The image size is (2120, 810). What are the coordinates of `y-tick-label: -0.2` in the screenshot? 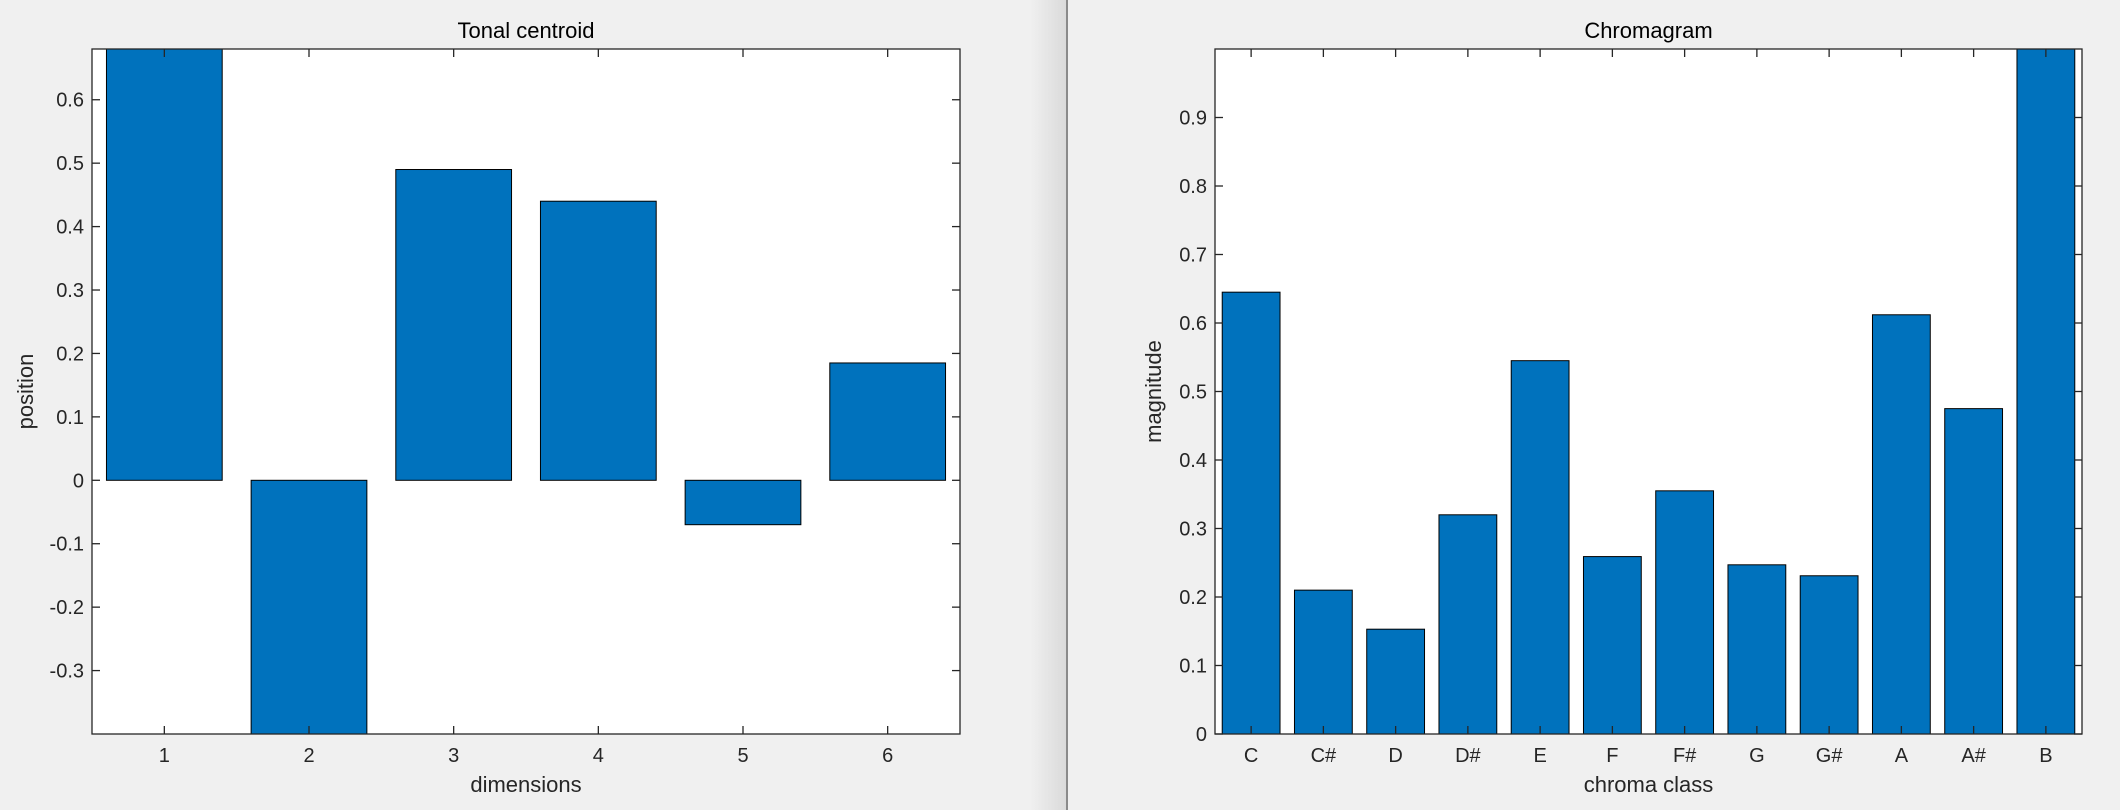 It's located at (67, 608).